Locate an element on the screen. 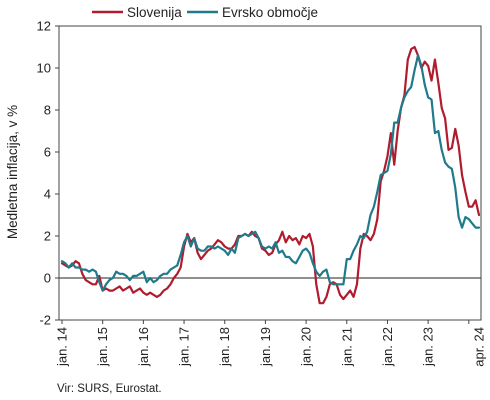 This screenshot has width=490, height=400. x-tick-label: apr. 24 is located at coordinates (479, 347).